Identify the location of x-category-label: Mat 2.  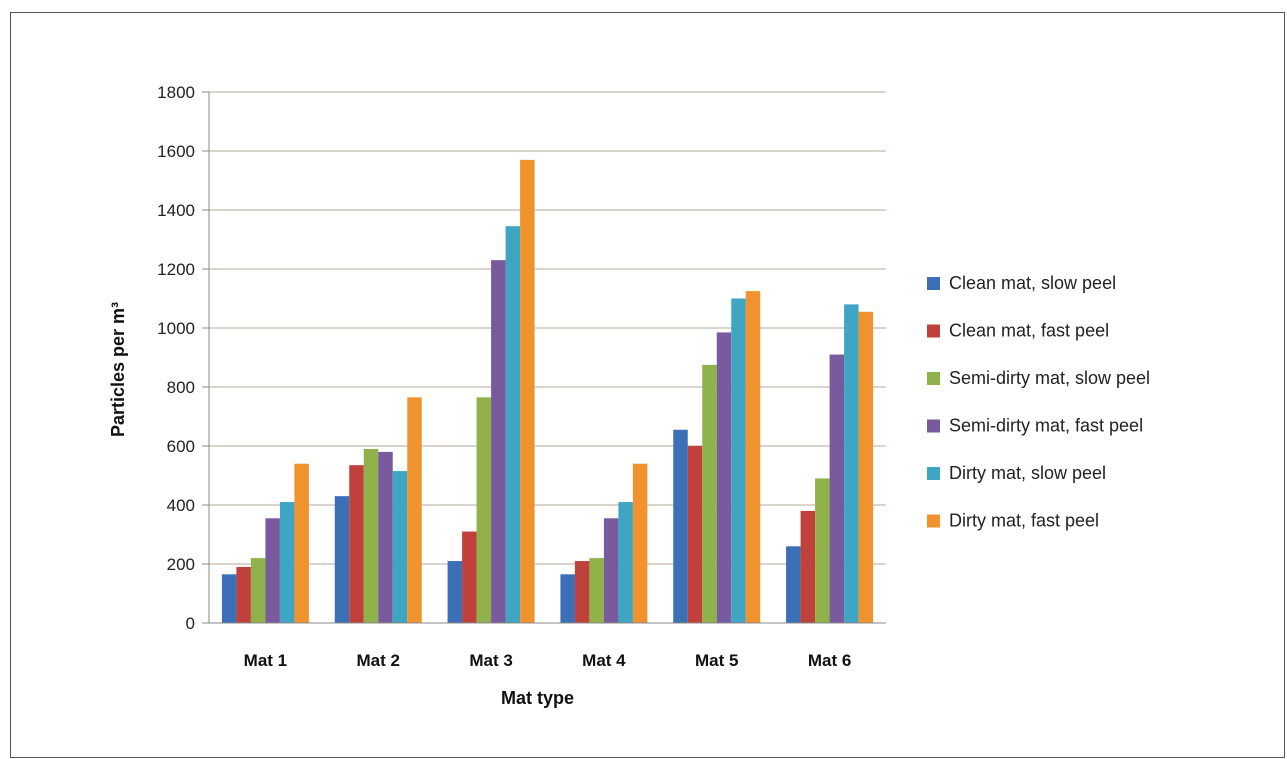
(378, 660).